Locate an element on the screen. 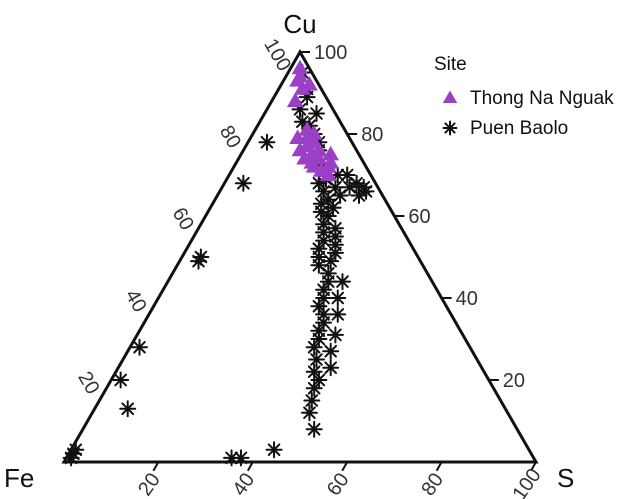 This screenshot has width=635, height=499. legend: Site Thong Na Nguak Puen Baolo is located at coordinates (524, 96).